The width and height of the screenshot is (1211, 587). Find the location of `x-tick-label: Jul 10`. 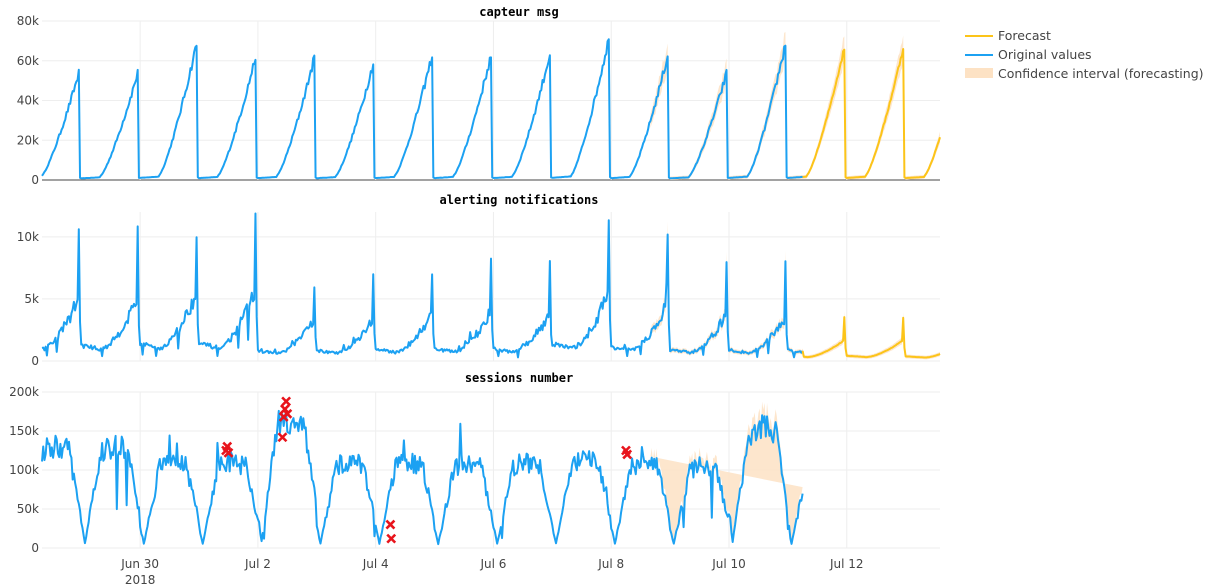

x-tick-label: Jul 10 is located at coordinates (728, 564).